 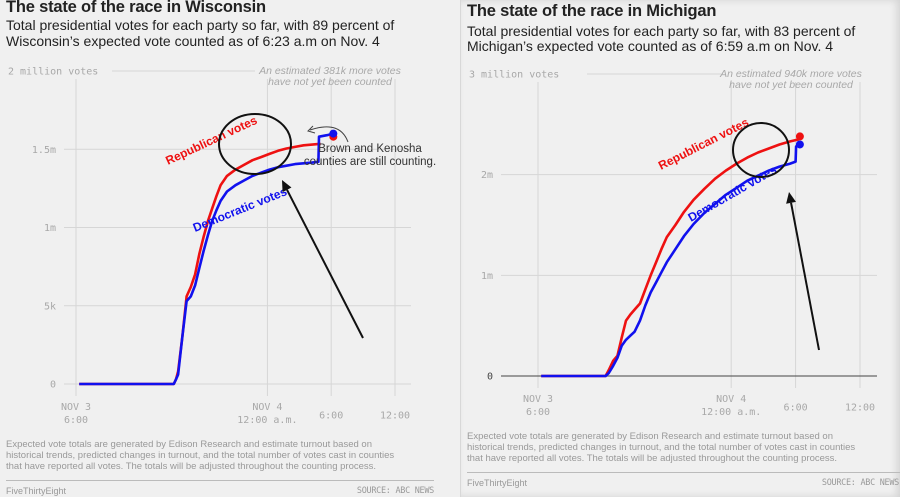 I want to click on wisconsin-pointer-arrow-head-icon, so click(x=287, y=186).